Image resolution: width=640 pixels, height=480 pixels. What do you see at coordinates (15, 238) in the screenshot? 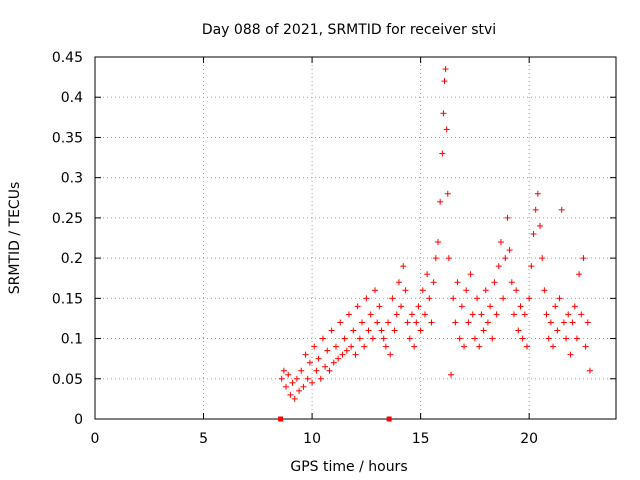
I see `y-axis-title: SRMTID / TECUs` at bounding box center [15, 238].